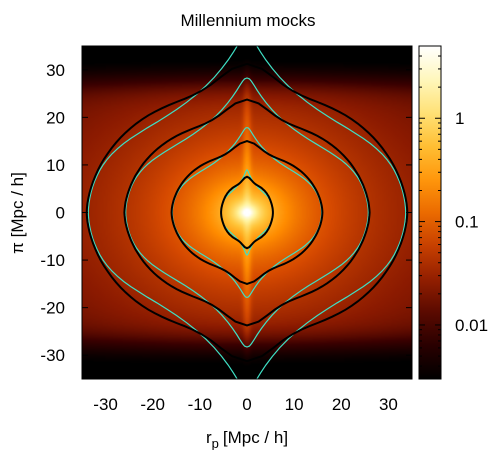 The height and width of the screenshot is (450, 496). I want to click on x-tick-label: 20, so click(341, 404).